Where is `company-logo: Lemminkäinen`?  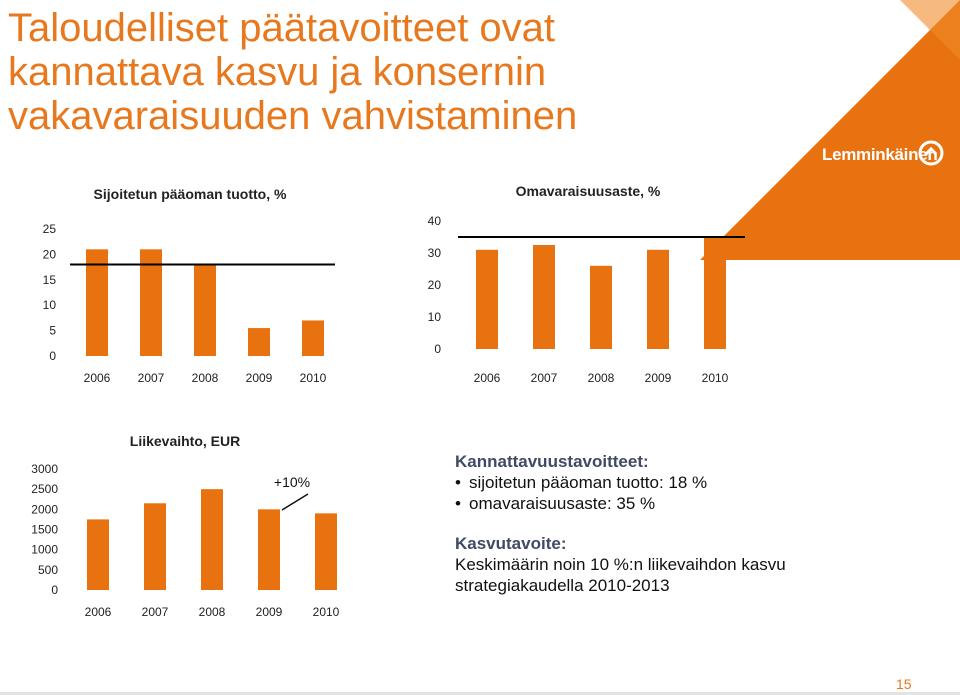 company-logo: Lemminkäinen is located at coordinates (880, 154).